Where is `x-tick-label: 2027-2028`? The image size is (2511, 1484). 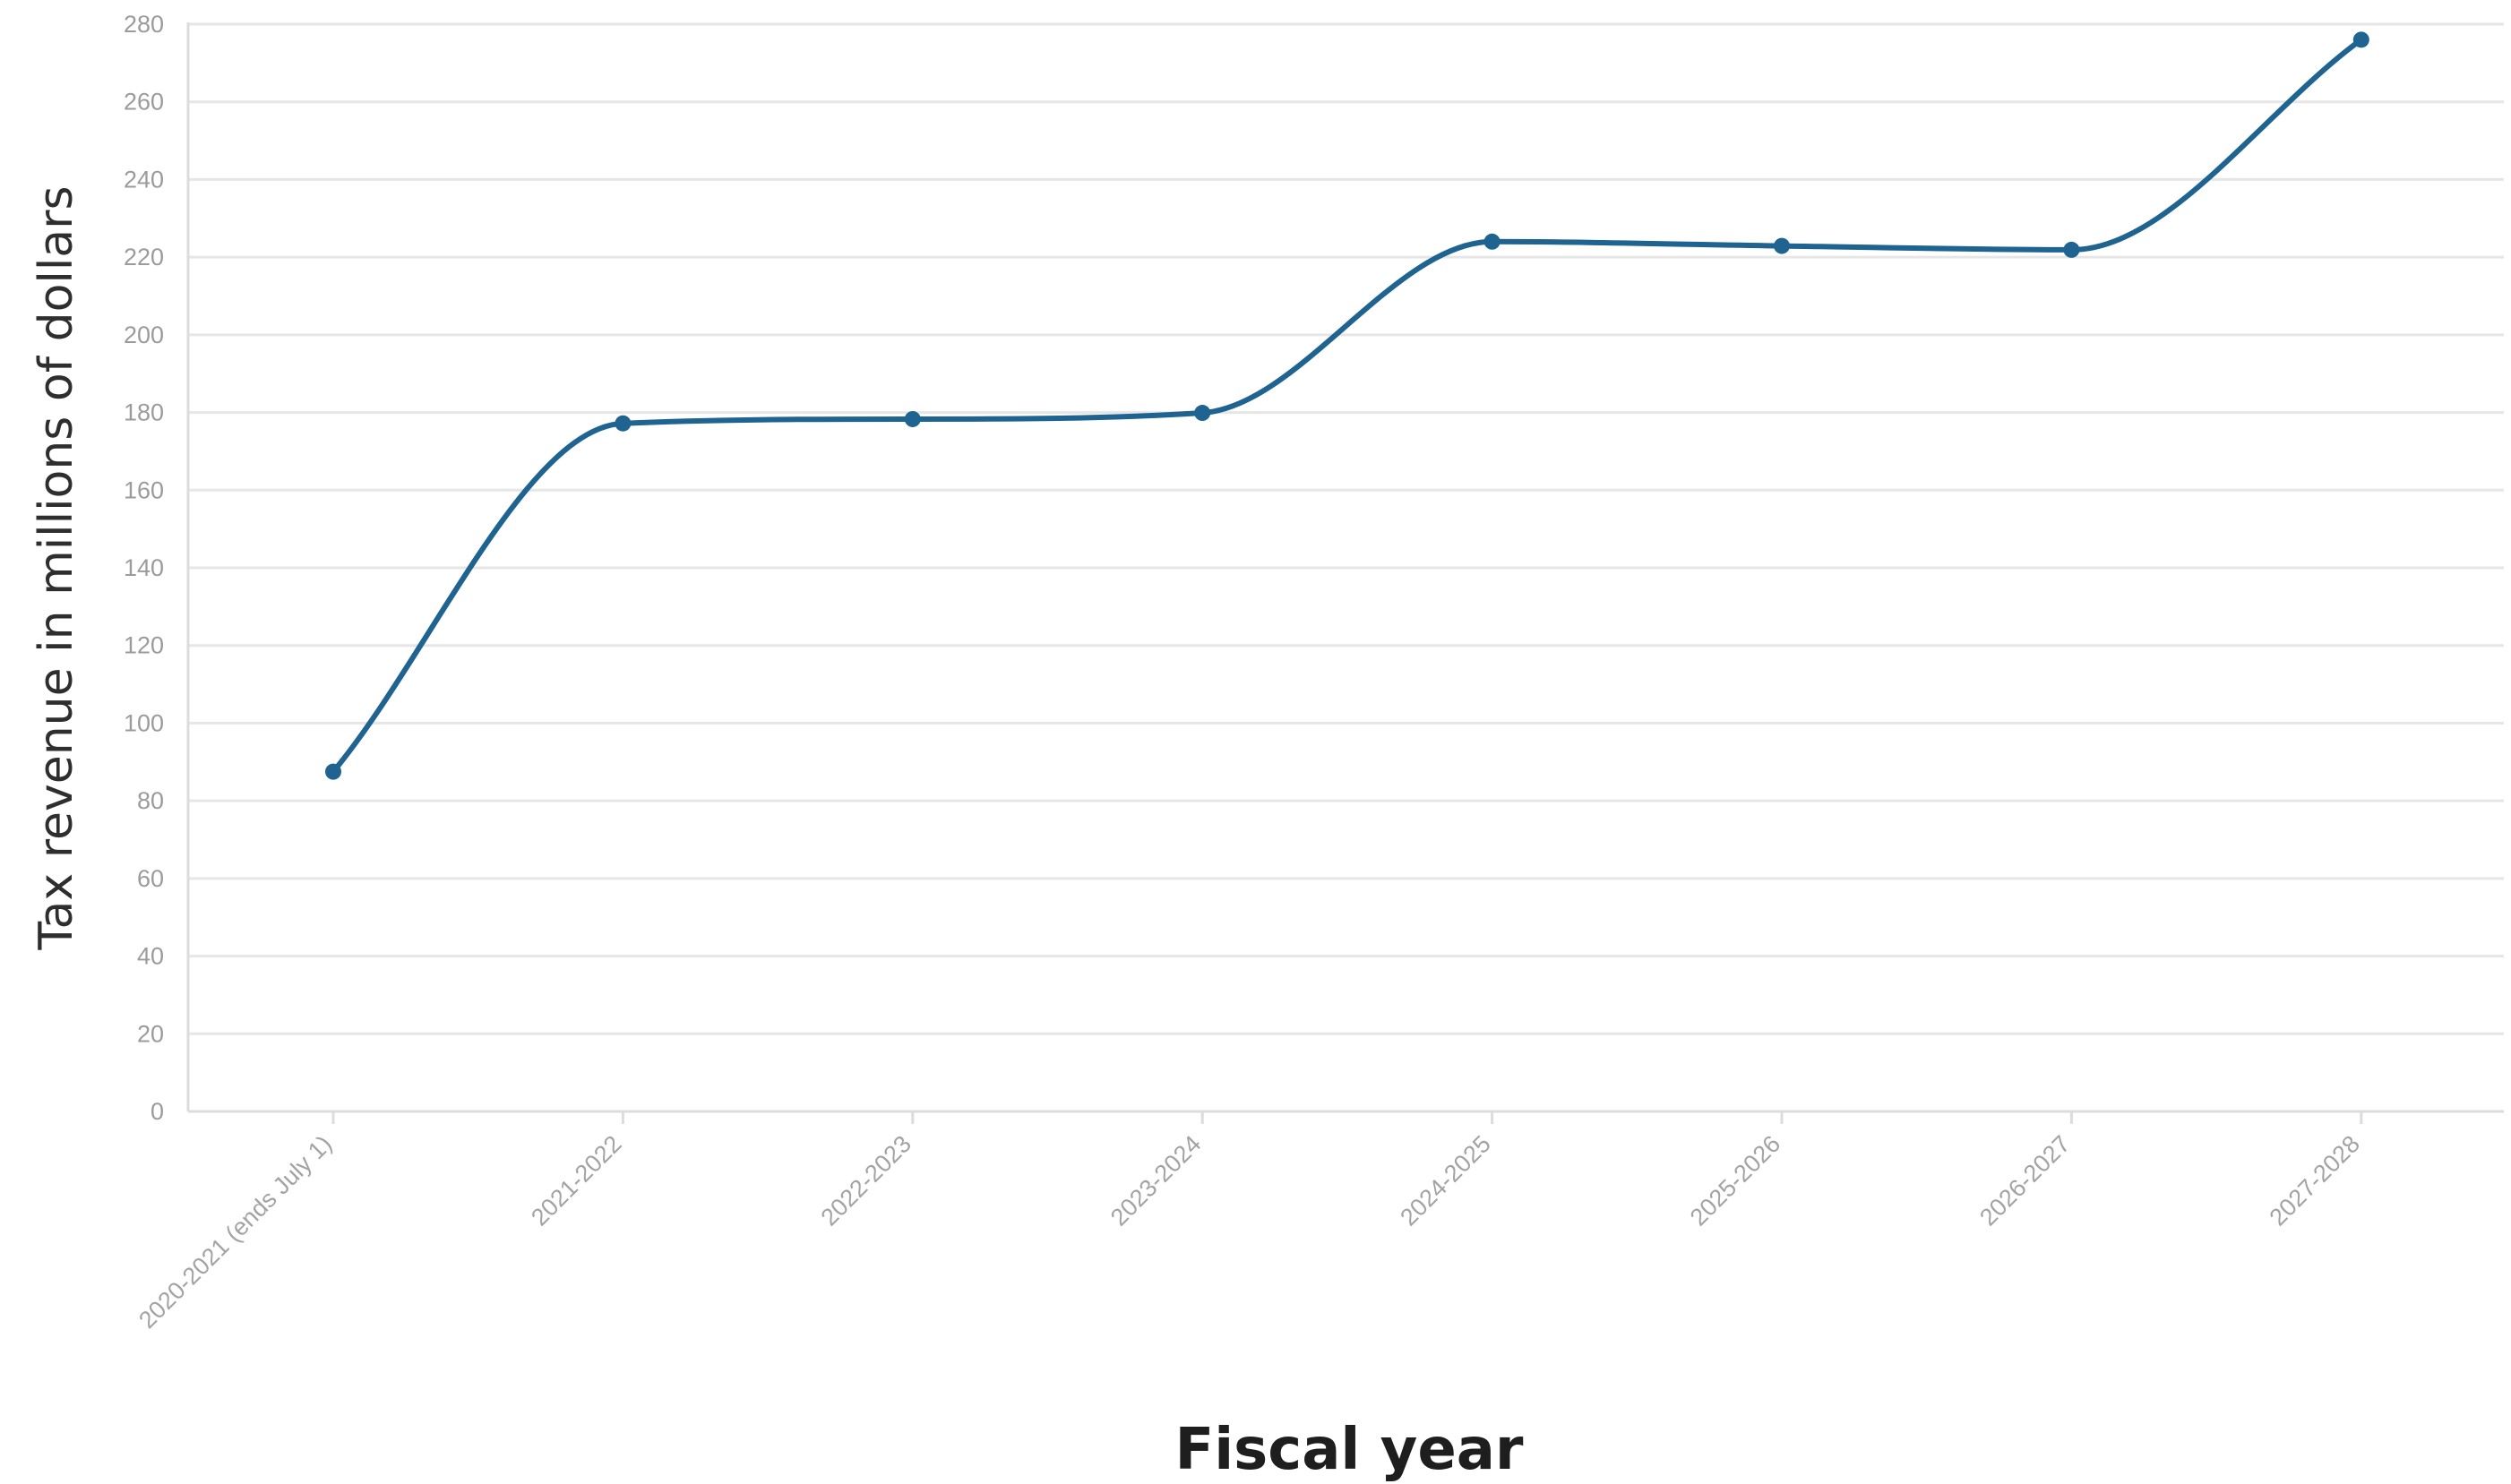
x-tick-label: 2027-2028 is located at coordinates (2315, 1180).